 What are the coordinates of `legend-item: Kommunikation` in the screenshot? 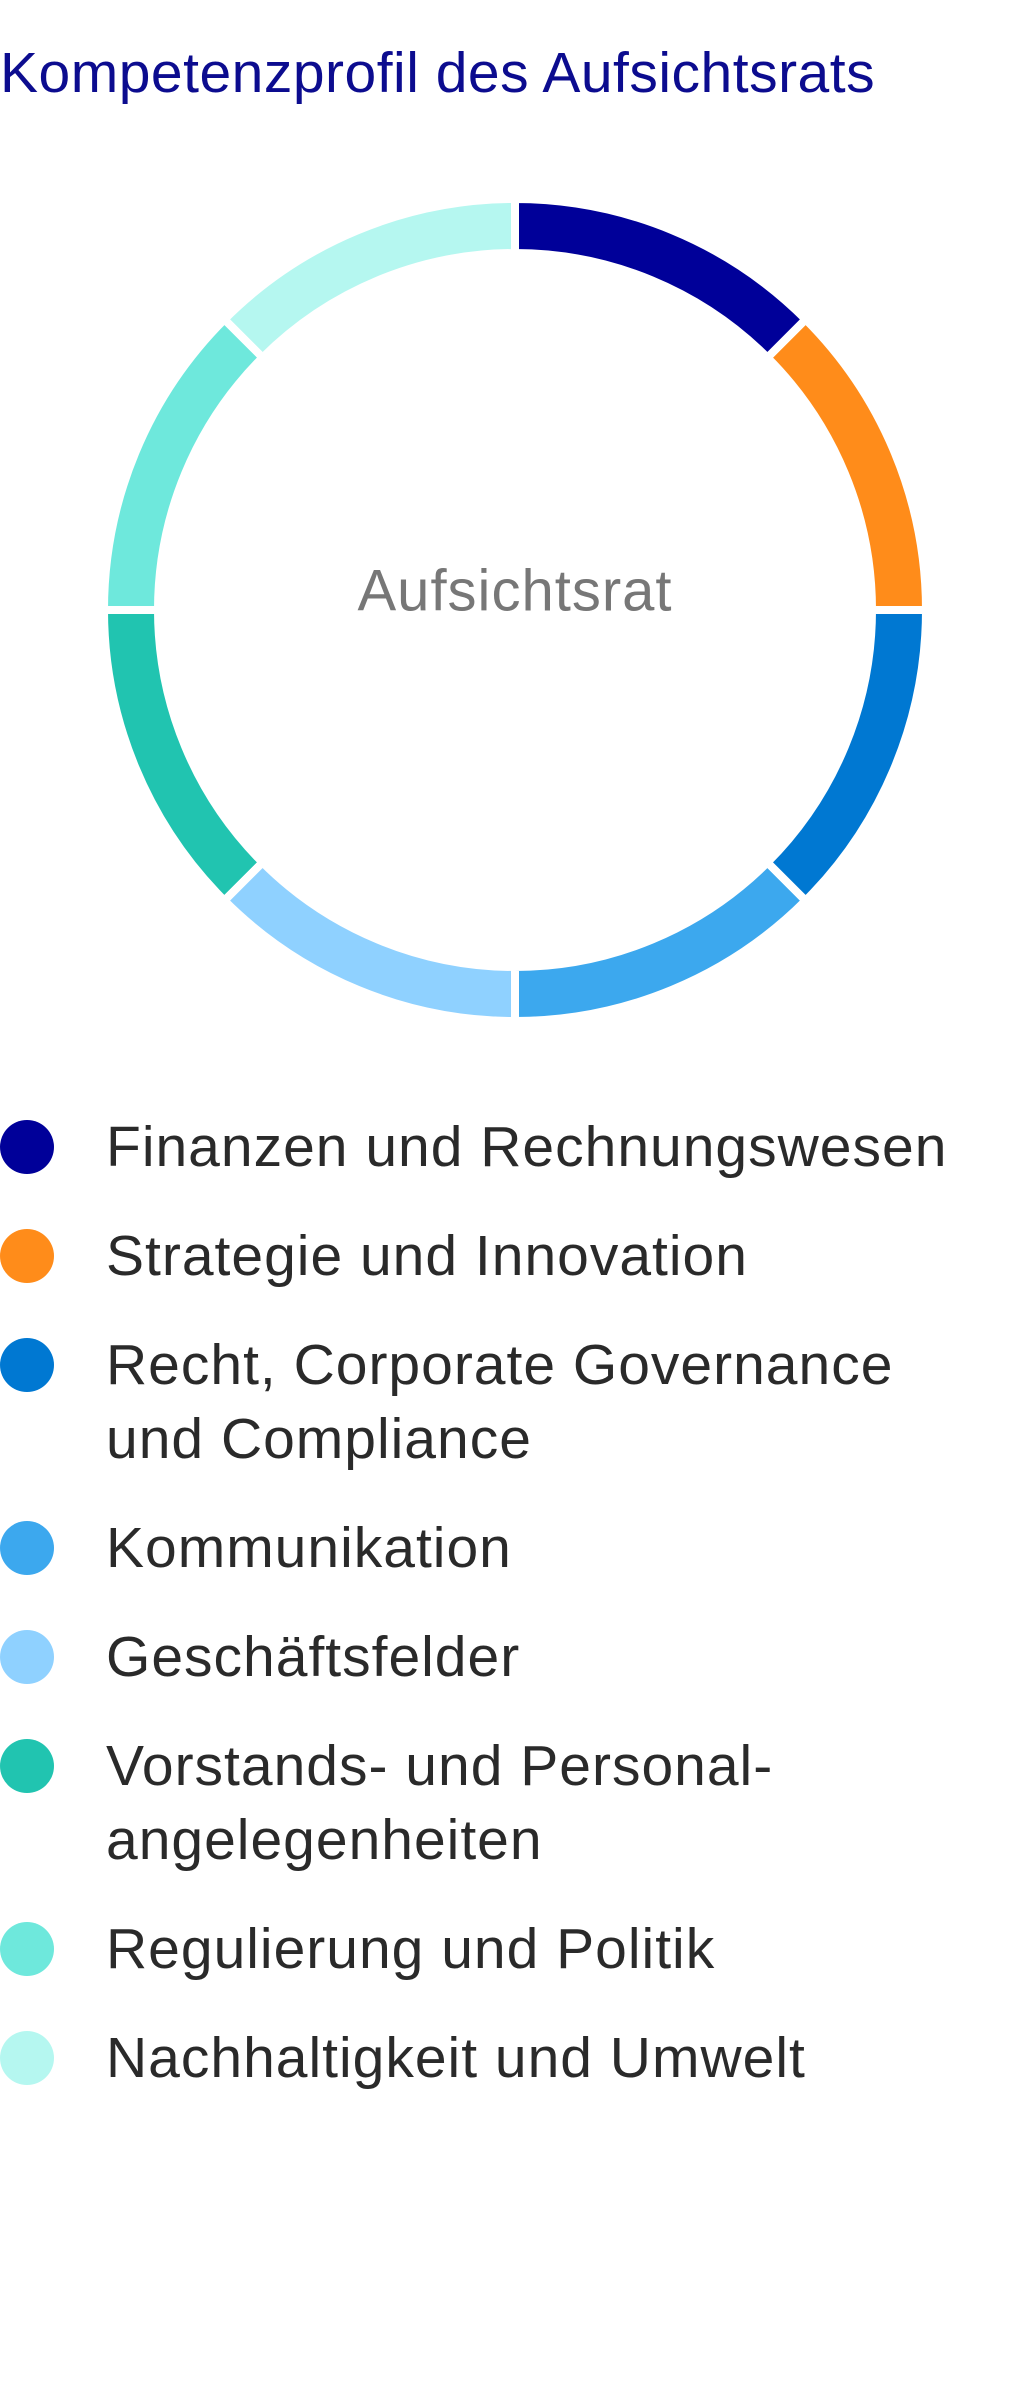 It's located at (500, 1548).